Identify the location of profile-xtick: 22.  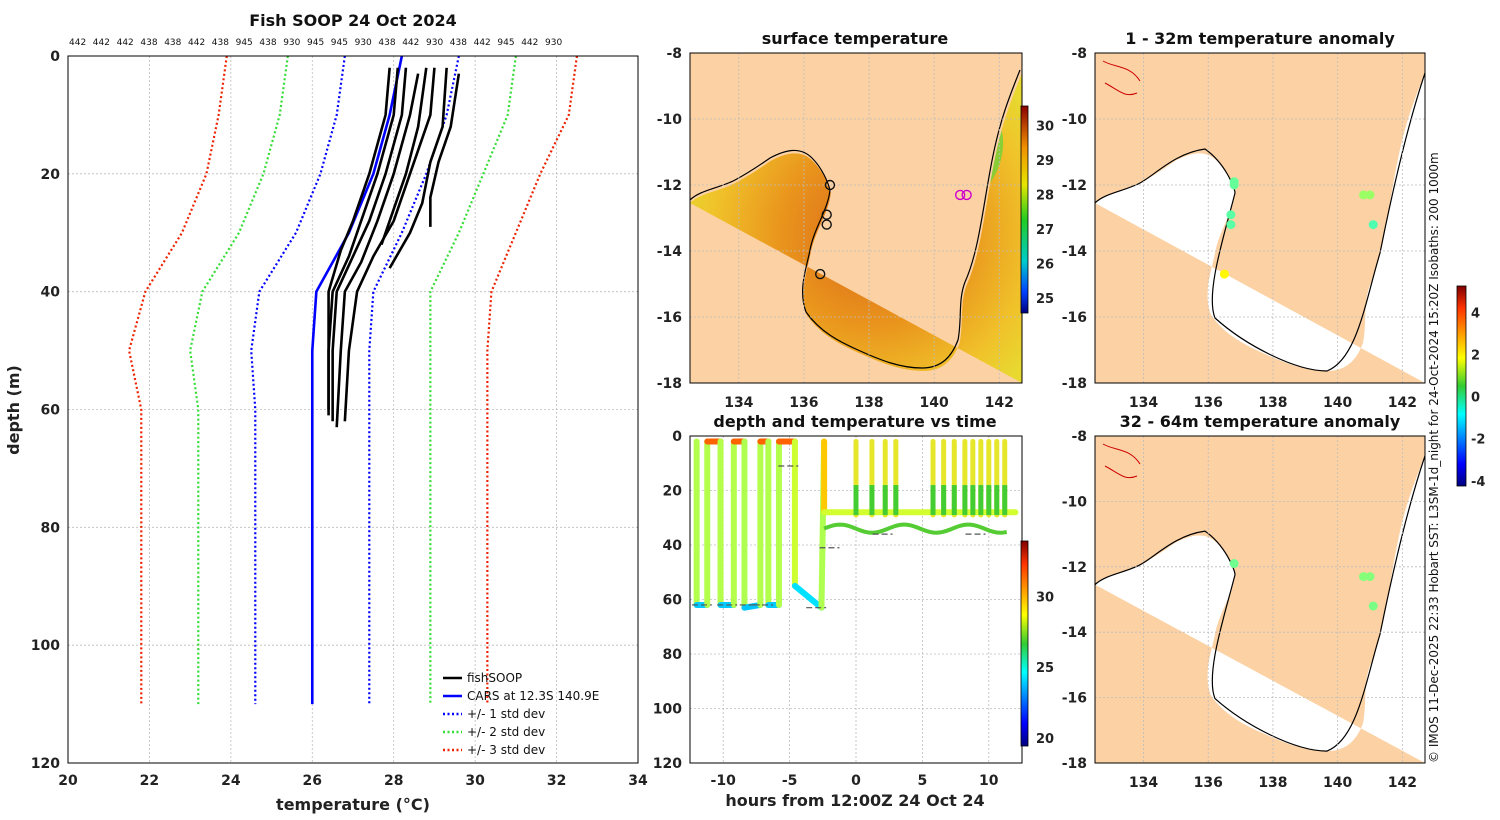
(149, 781).